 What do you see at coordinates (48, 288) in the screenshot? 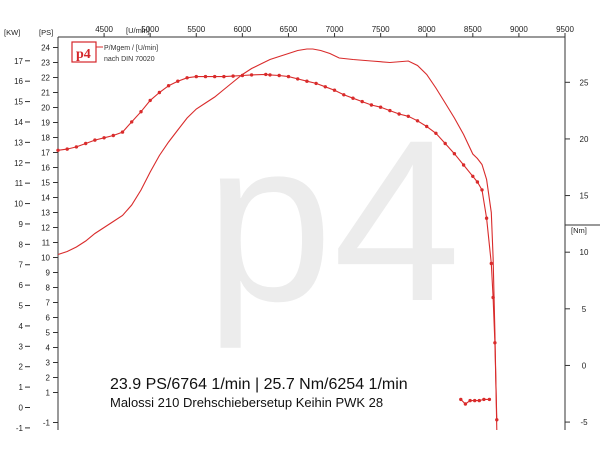
I see `ps-tick-label: 8` at bounding box center [48, 288].